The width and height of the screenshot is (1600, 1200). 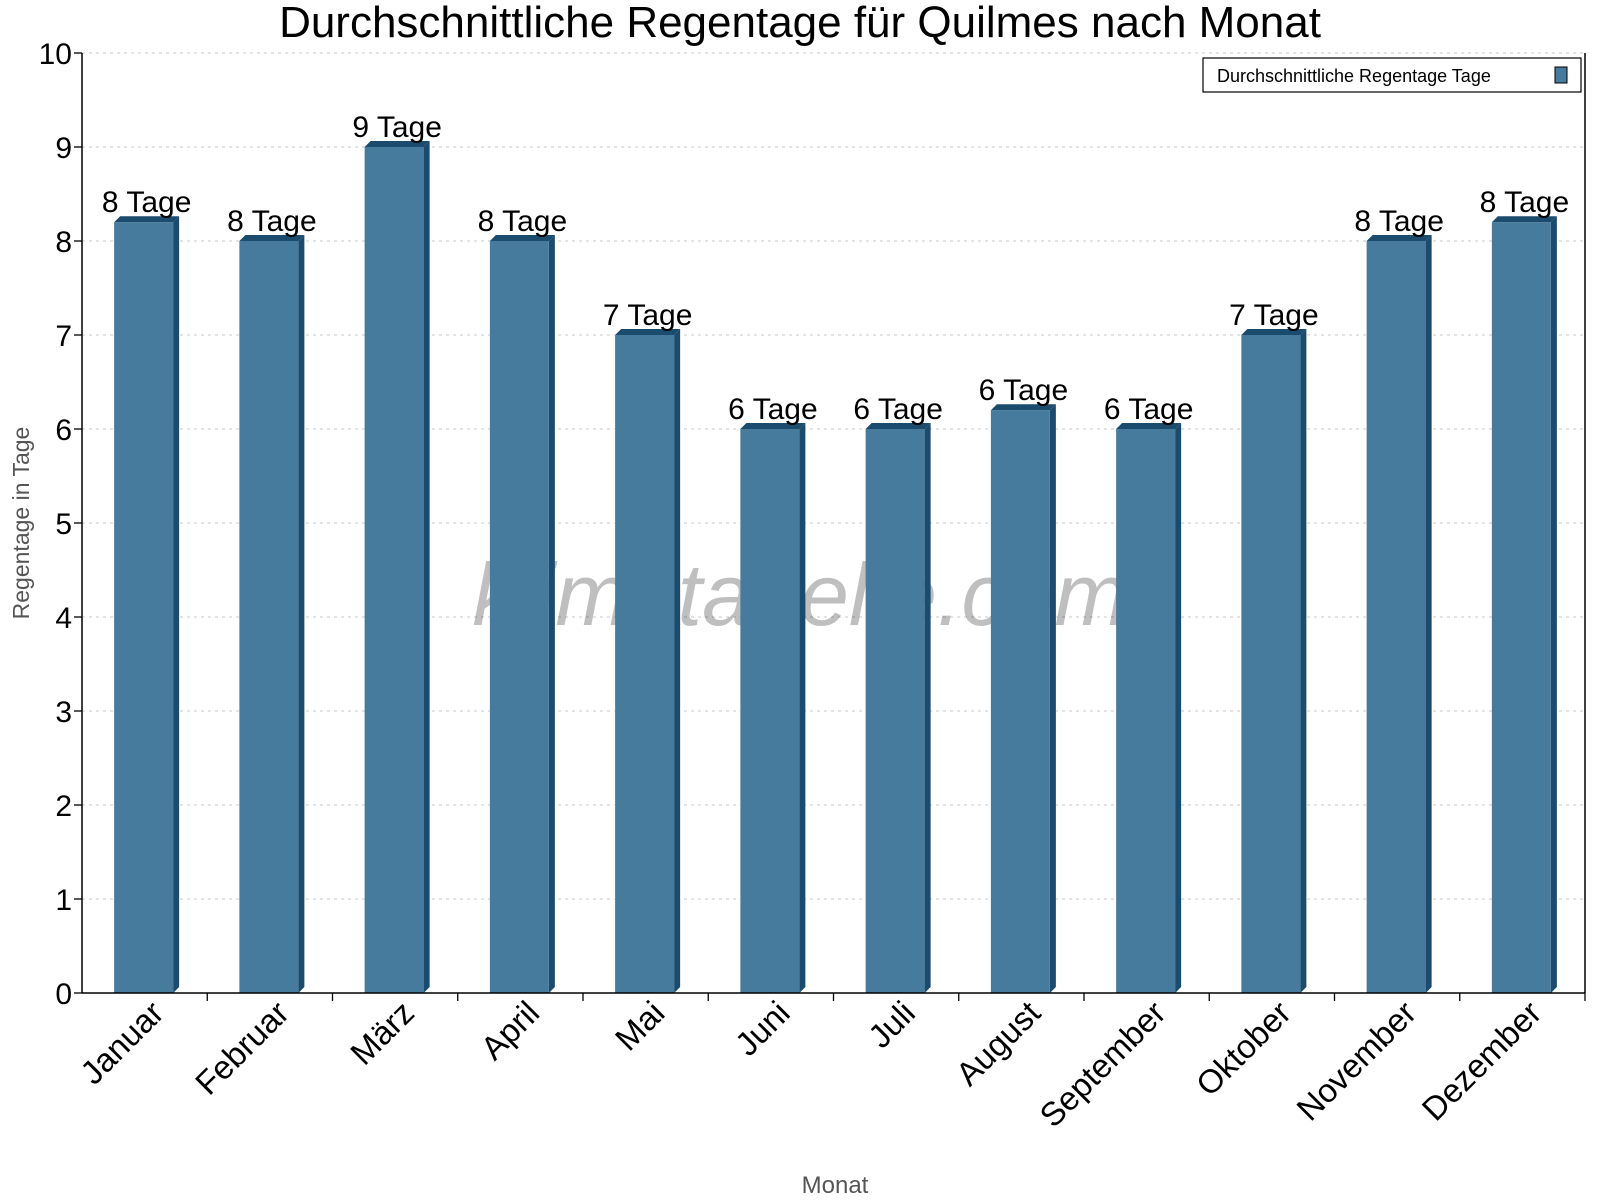 What do you see at coordinates (1102, 1064) in the screenshot?
I see `x-tick-label: September` at bounding box center [1102, 1064].